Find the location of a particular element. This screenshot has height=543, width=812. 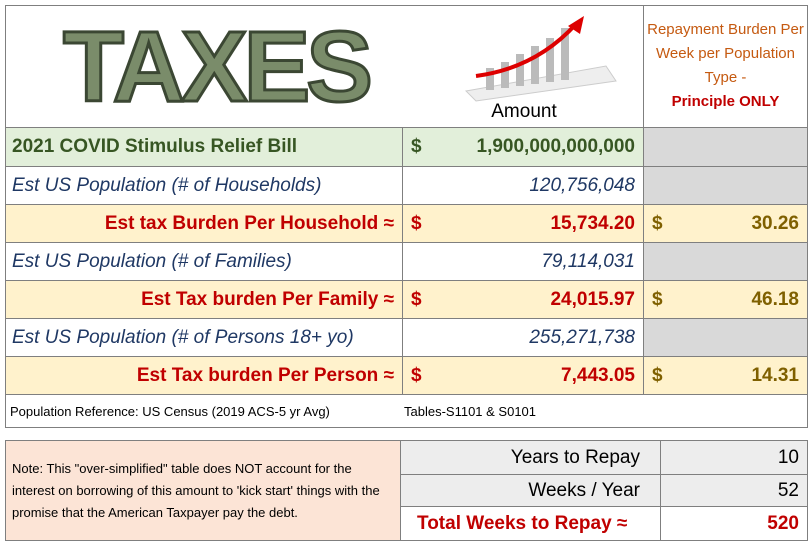

amount-cell: 255,271,738 is located at coordinates (523, 337).